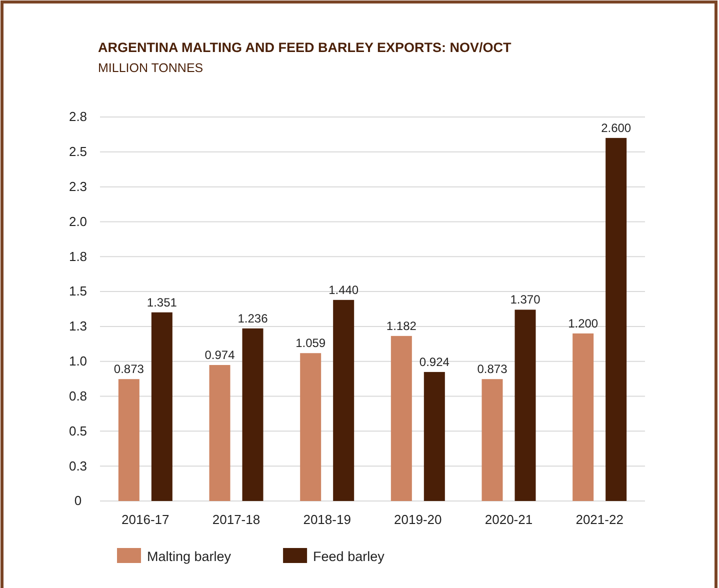 Image resolution: width=719 pixels, height=588 pixels. I want to click on chart-title: ARGENTINA MALTING AND FEED BARLEY EXPORTS: NOV/OCT, so click(305, 47).